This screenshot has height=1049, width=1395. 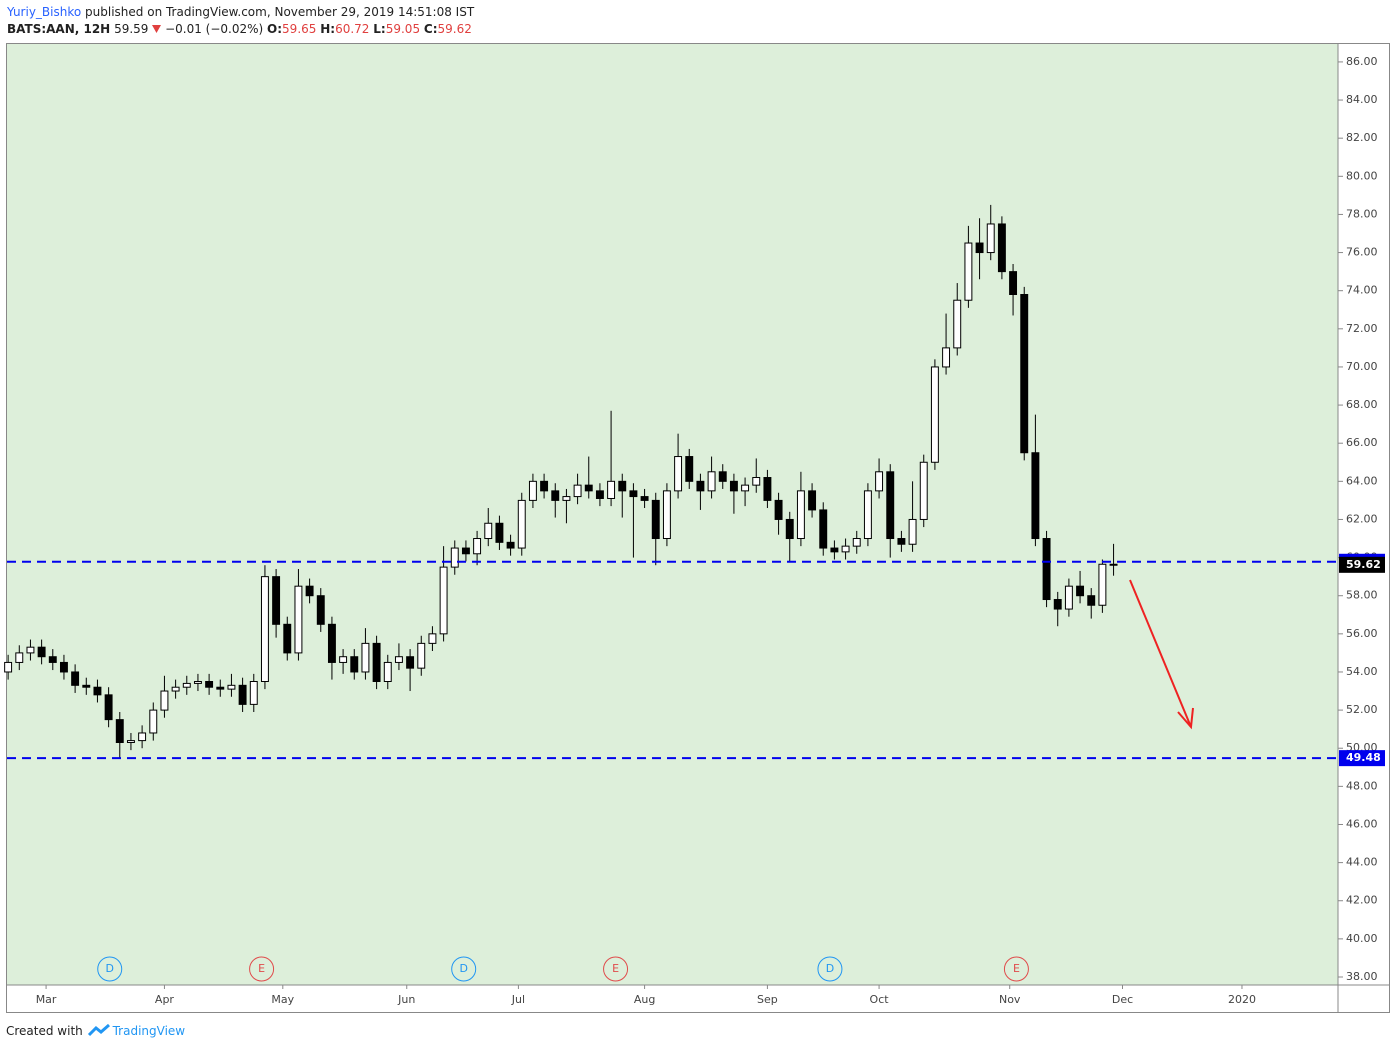 I want to click on y-tick-label: 42.00, so click(x=1362, y=900).